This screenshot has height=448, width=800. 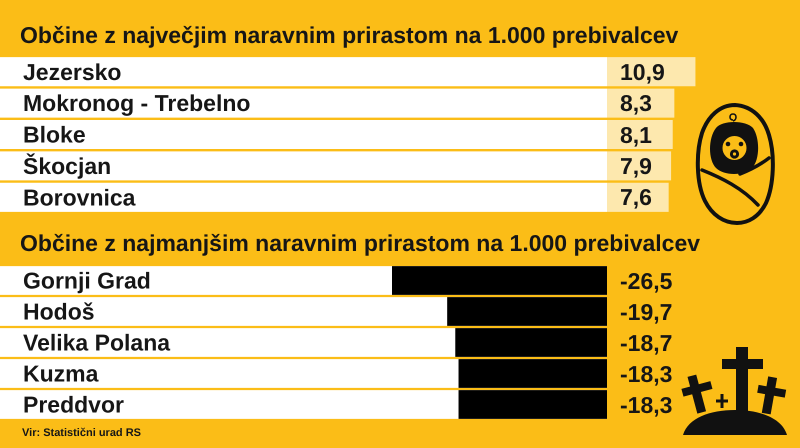 What do you see at coordinates (81, 433) in the screenshot?
I see `text: Vir: Statistični urad RS` at bounding box center [81, 433].